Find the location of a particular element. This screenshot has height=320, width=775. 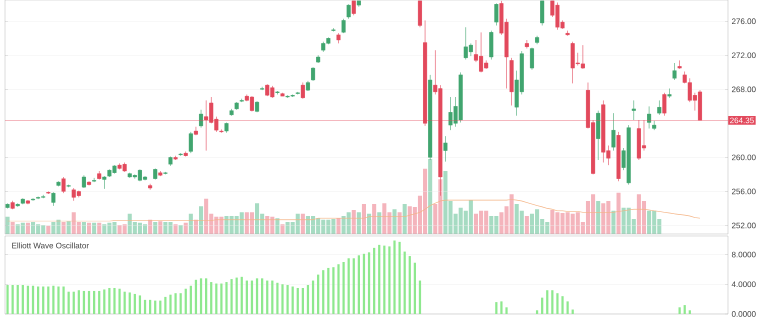

y-tick-label: 260.00 is located at coordinates (744, 157).